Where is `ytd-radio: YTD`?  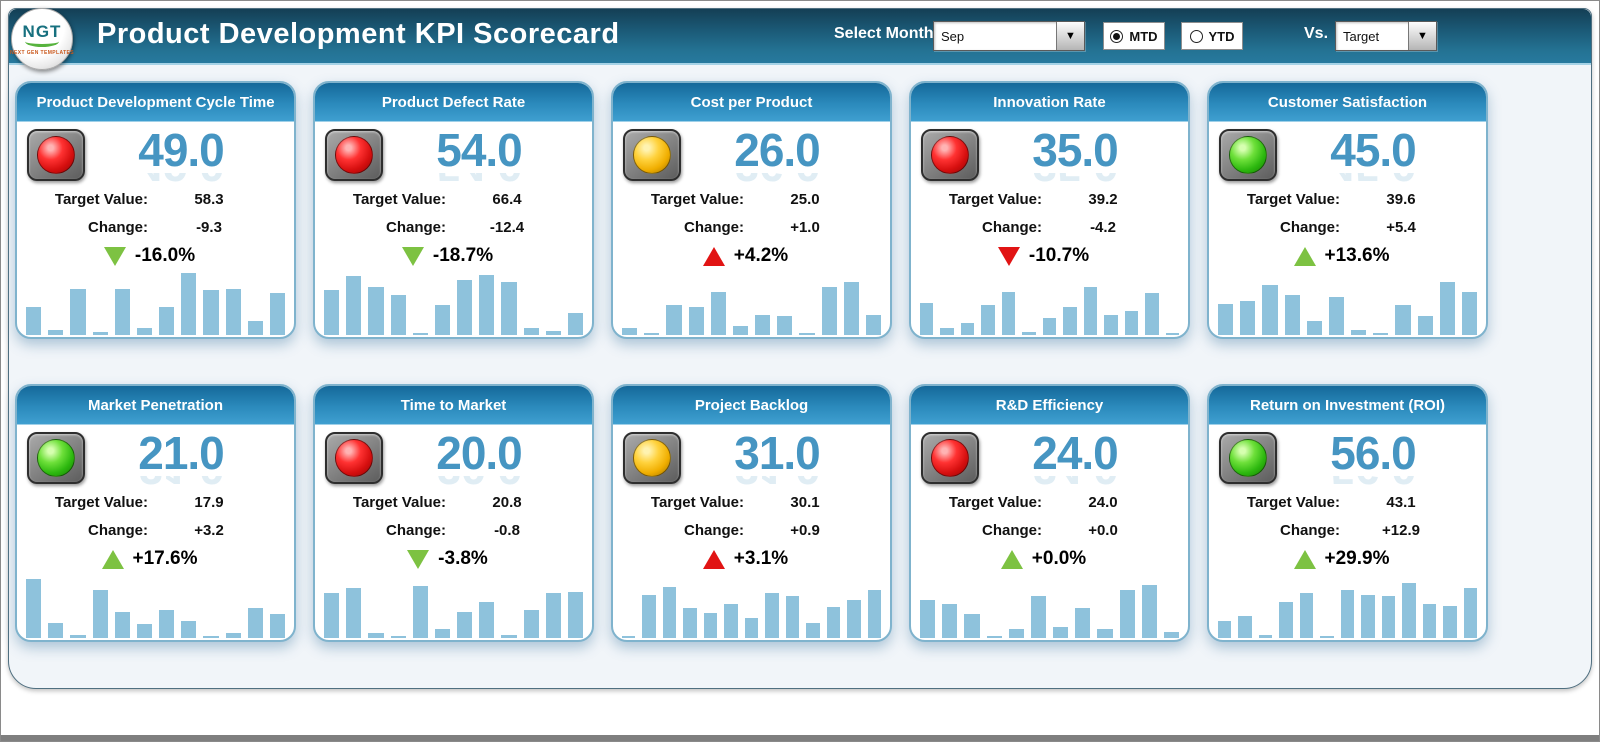
ytd-radio: YTD is located at coordinates (1212, 36).